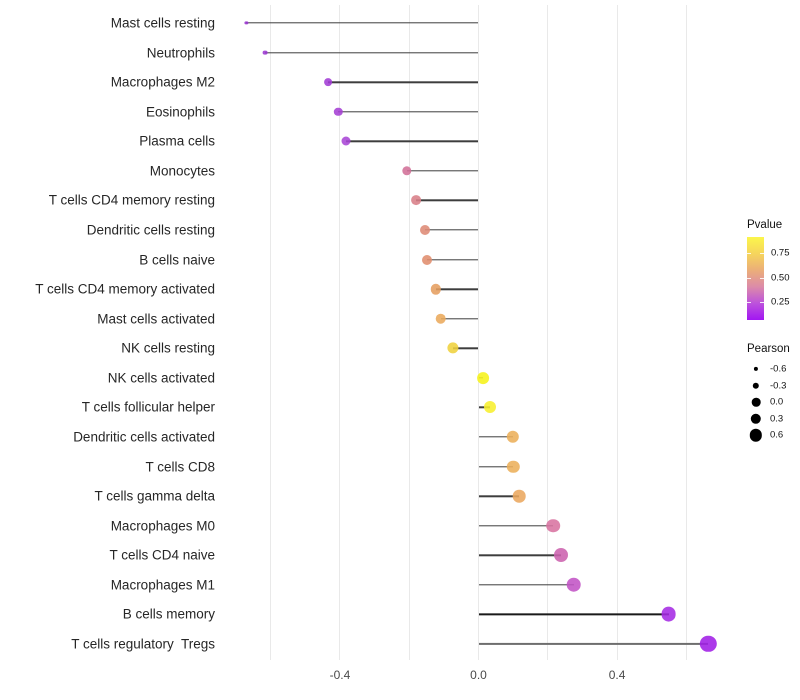  I want to click on size-legend-label: -0.3, so click(778, 386).